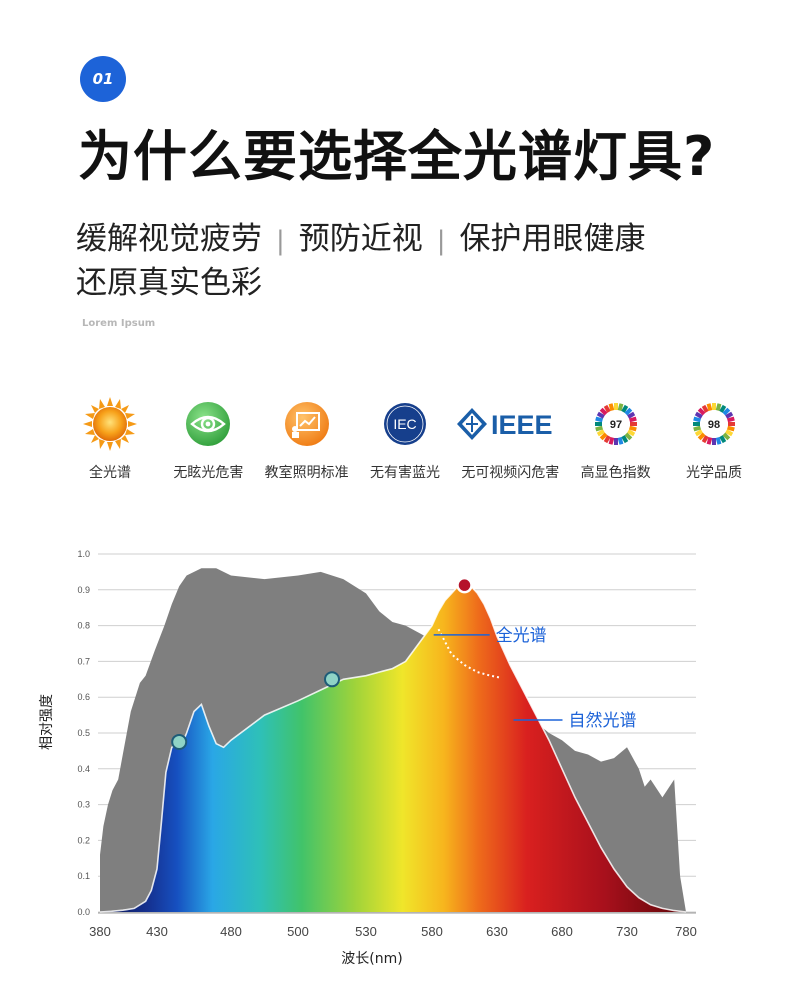 The width and height of the screenshot is (790, 992). I want to click on lorem-caption: Lorem Ipsum, so click(119, 323).